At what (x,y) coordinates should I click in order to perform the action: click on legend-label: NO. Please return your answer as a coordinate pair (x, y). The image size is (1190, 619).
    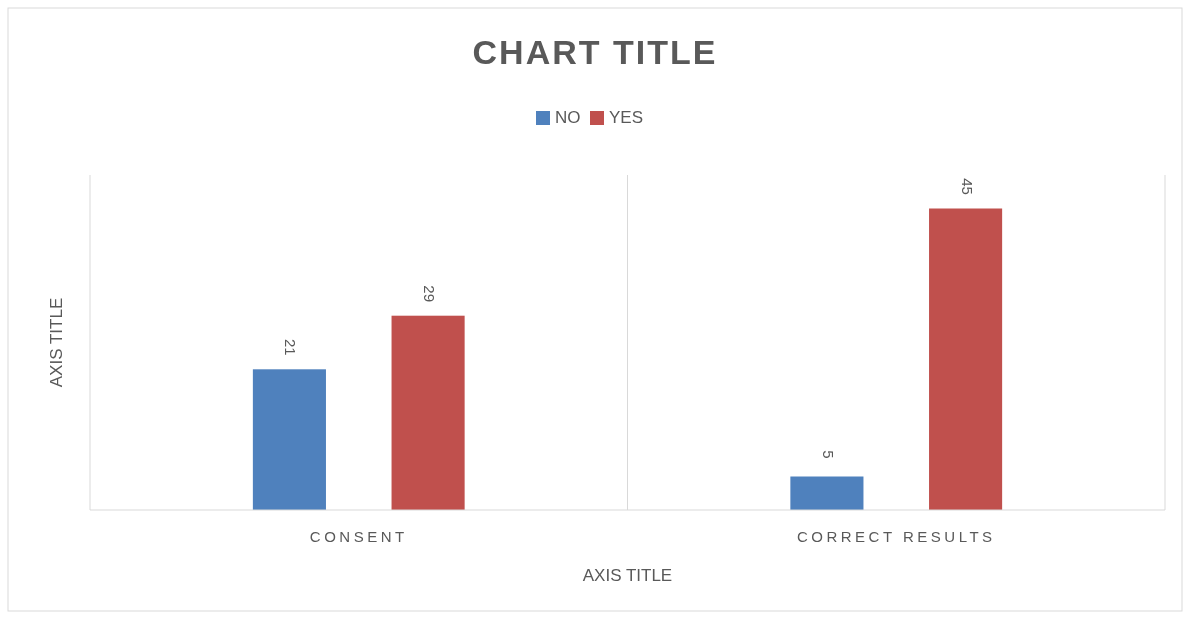
    Looking at the image, I should click on (568, 118).